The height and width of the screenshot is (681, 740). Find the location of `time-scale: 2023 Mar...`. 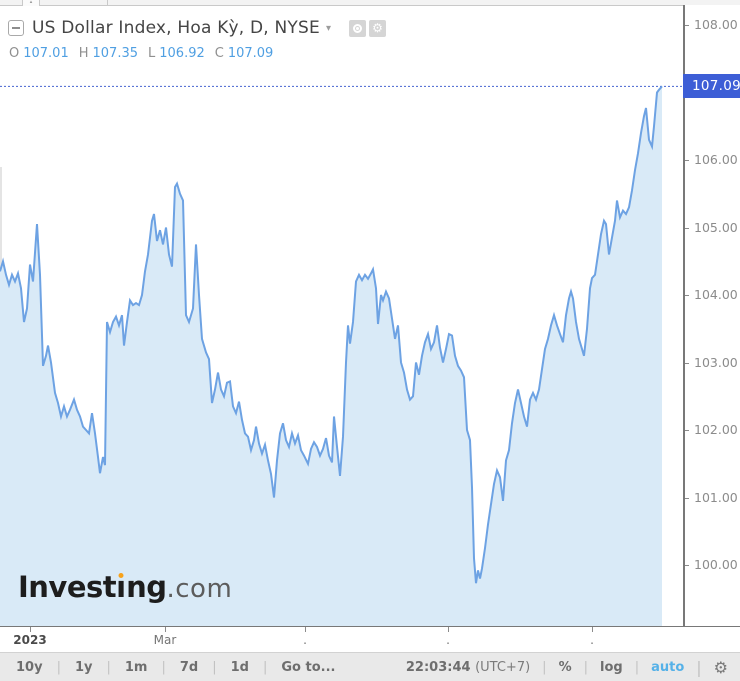

time-scale: 2023 Mar... is located at coordinates (370, 639).